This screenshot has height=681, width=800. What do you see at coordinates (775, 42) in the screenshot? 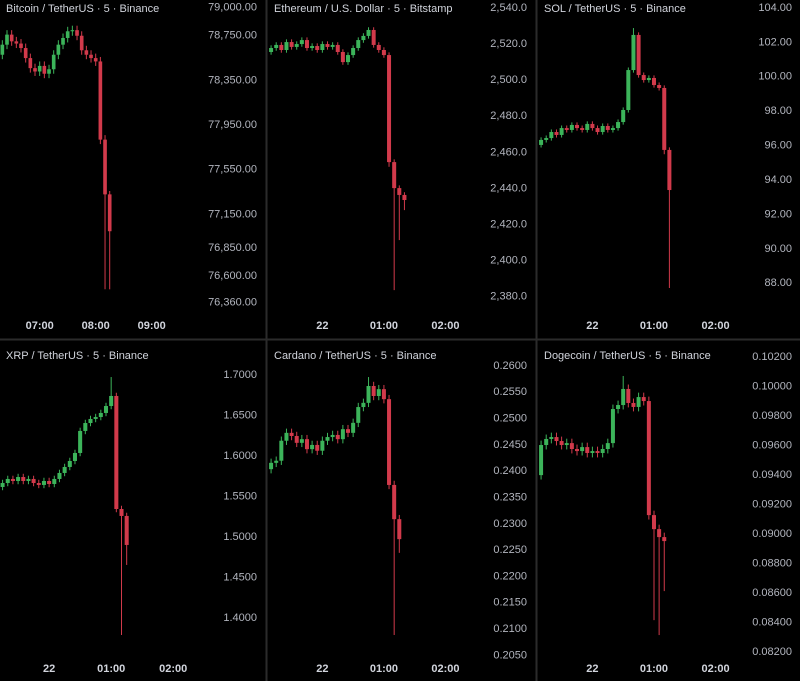
I see `y-tick-label: 102.00` at bounding box center [775, 42].